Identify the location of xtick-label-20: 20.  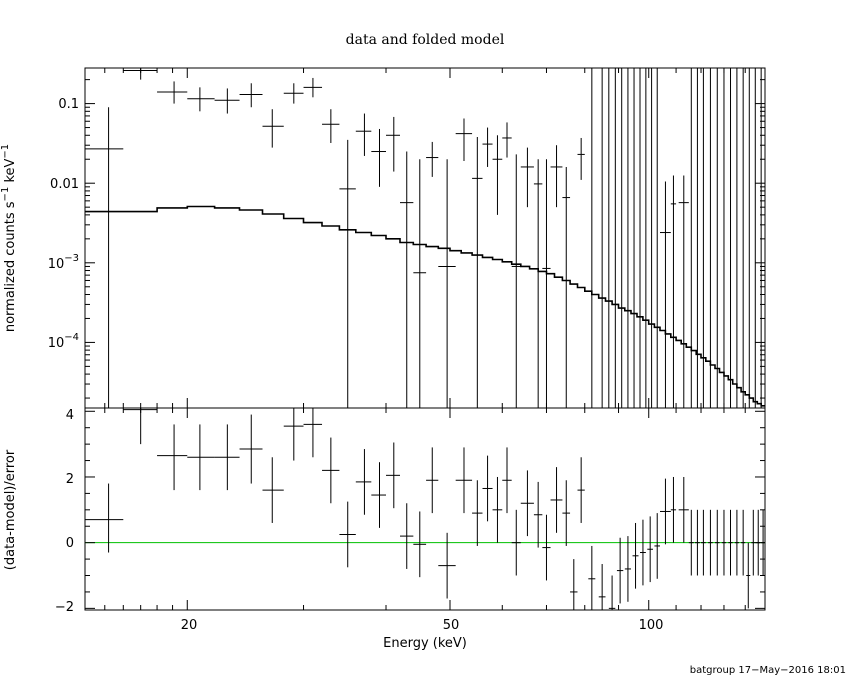
(189, 625).